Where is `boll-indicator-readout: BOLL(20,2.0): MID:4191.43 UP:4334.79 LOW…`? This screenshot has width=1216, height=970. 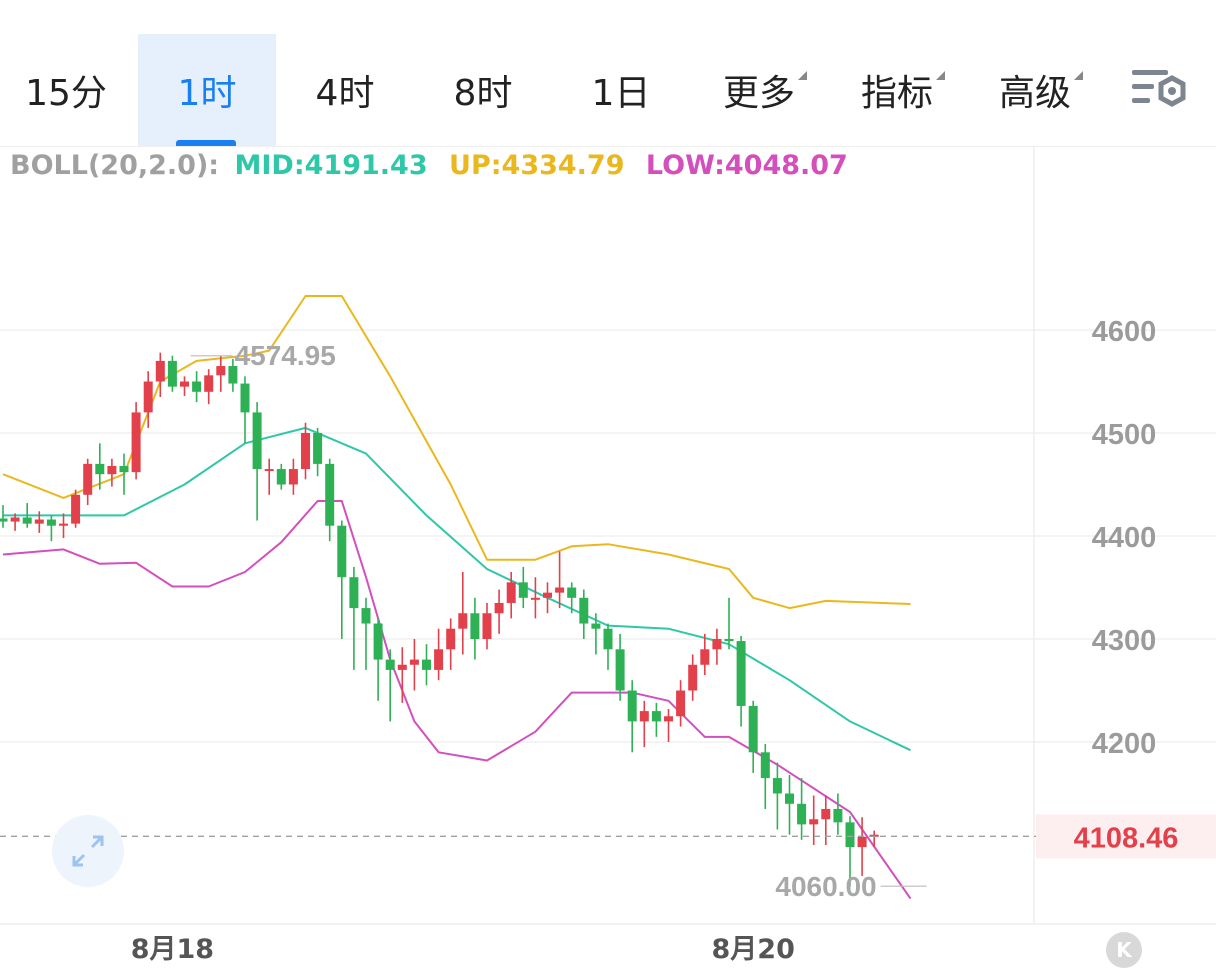 boll-indicator-readout: BOLL(20,2.0): MID:4191.43 UP:4334.79 LOW… is located at coordinates (435, 165).